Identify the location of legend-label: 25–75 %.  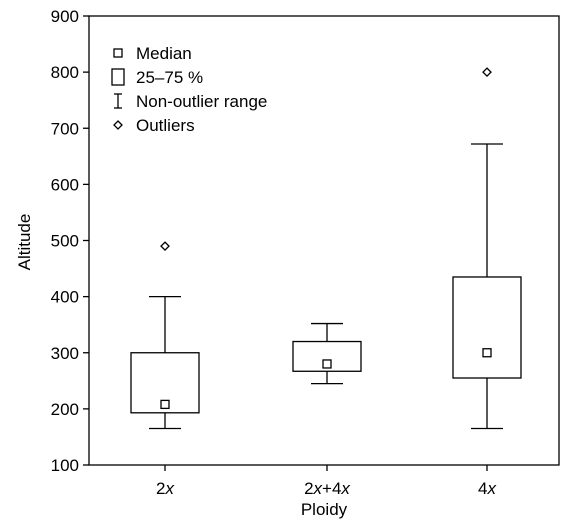
(169, 77).